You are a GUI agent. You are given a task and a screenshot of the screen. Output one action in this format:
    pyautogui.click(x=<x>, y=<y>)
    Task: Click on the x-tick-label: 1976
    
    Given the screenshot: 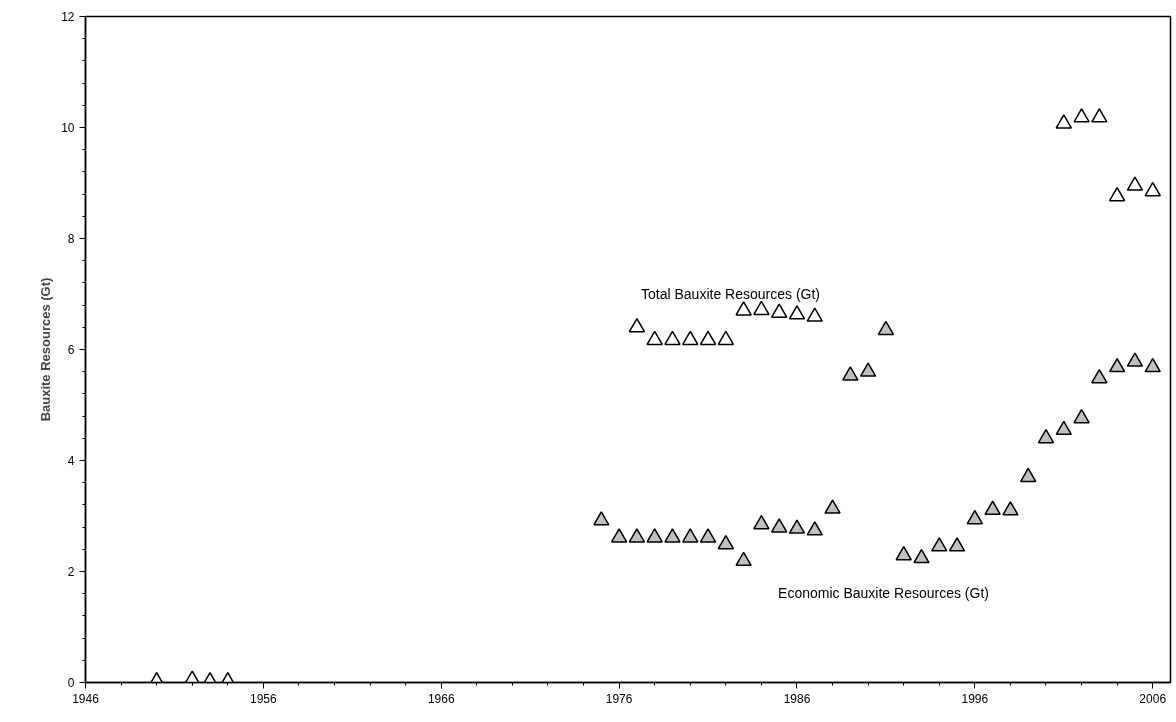 What is the action you would take?
    pyautogui.click(x=619, y=698)
    